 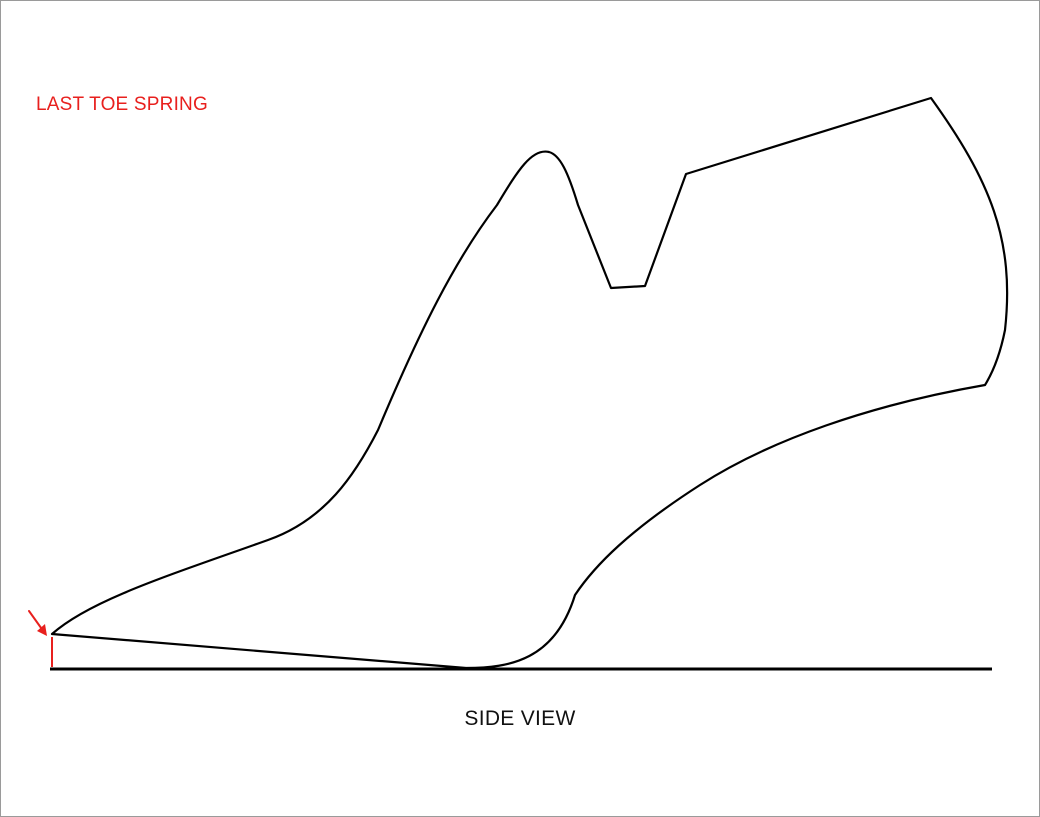 I want to click on figure-title: LAST TOE SPRING, so click(x=122, y=105).